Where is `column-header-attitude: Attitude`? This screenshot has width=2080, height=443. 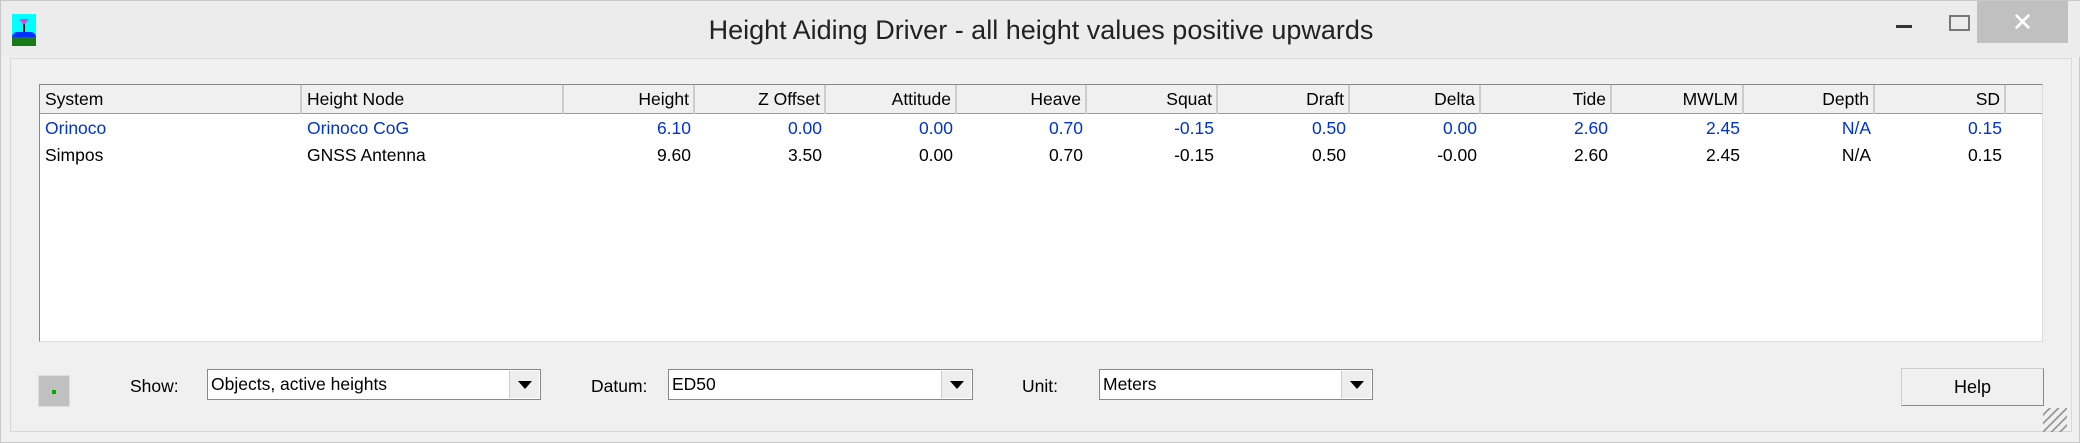 column-header-attitude: Attitude is located at coordinates (891, 99).